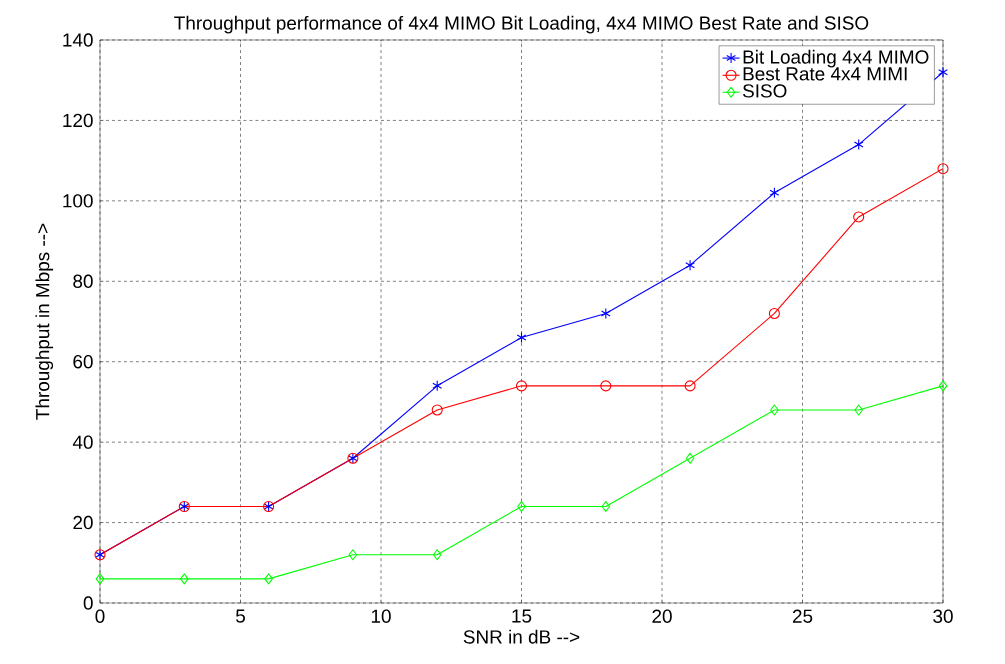  What do you see at coordinates (78, 40) in the screenshot?
I see `y-tick-label: 140` at bounding box center [78, 40].